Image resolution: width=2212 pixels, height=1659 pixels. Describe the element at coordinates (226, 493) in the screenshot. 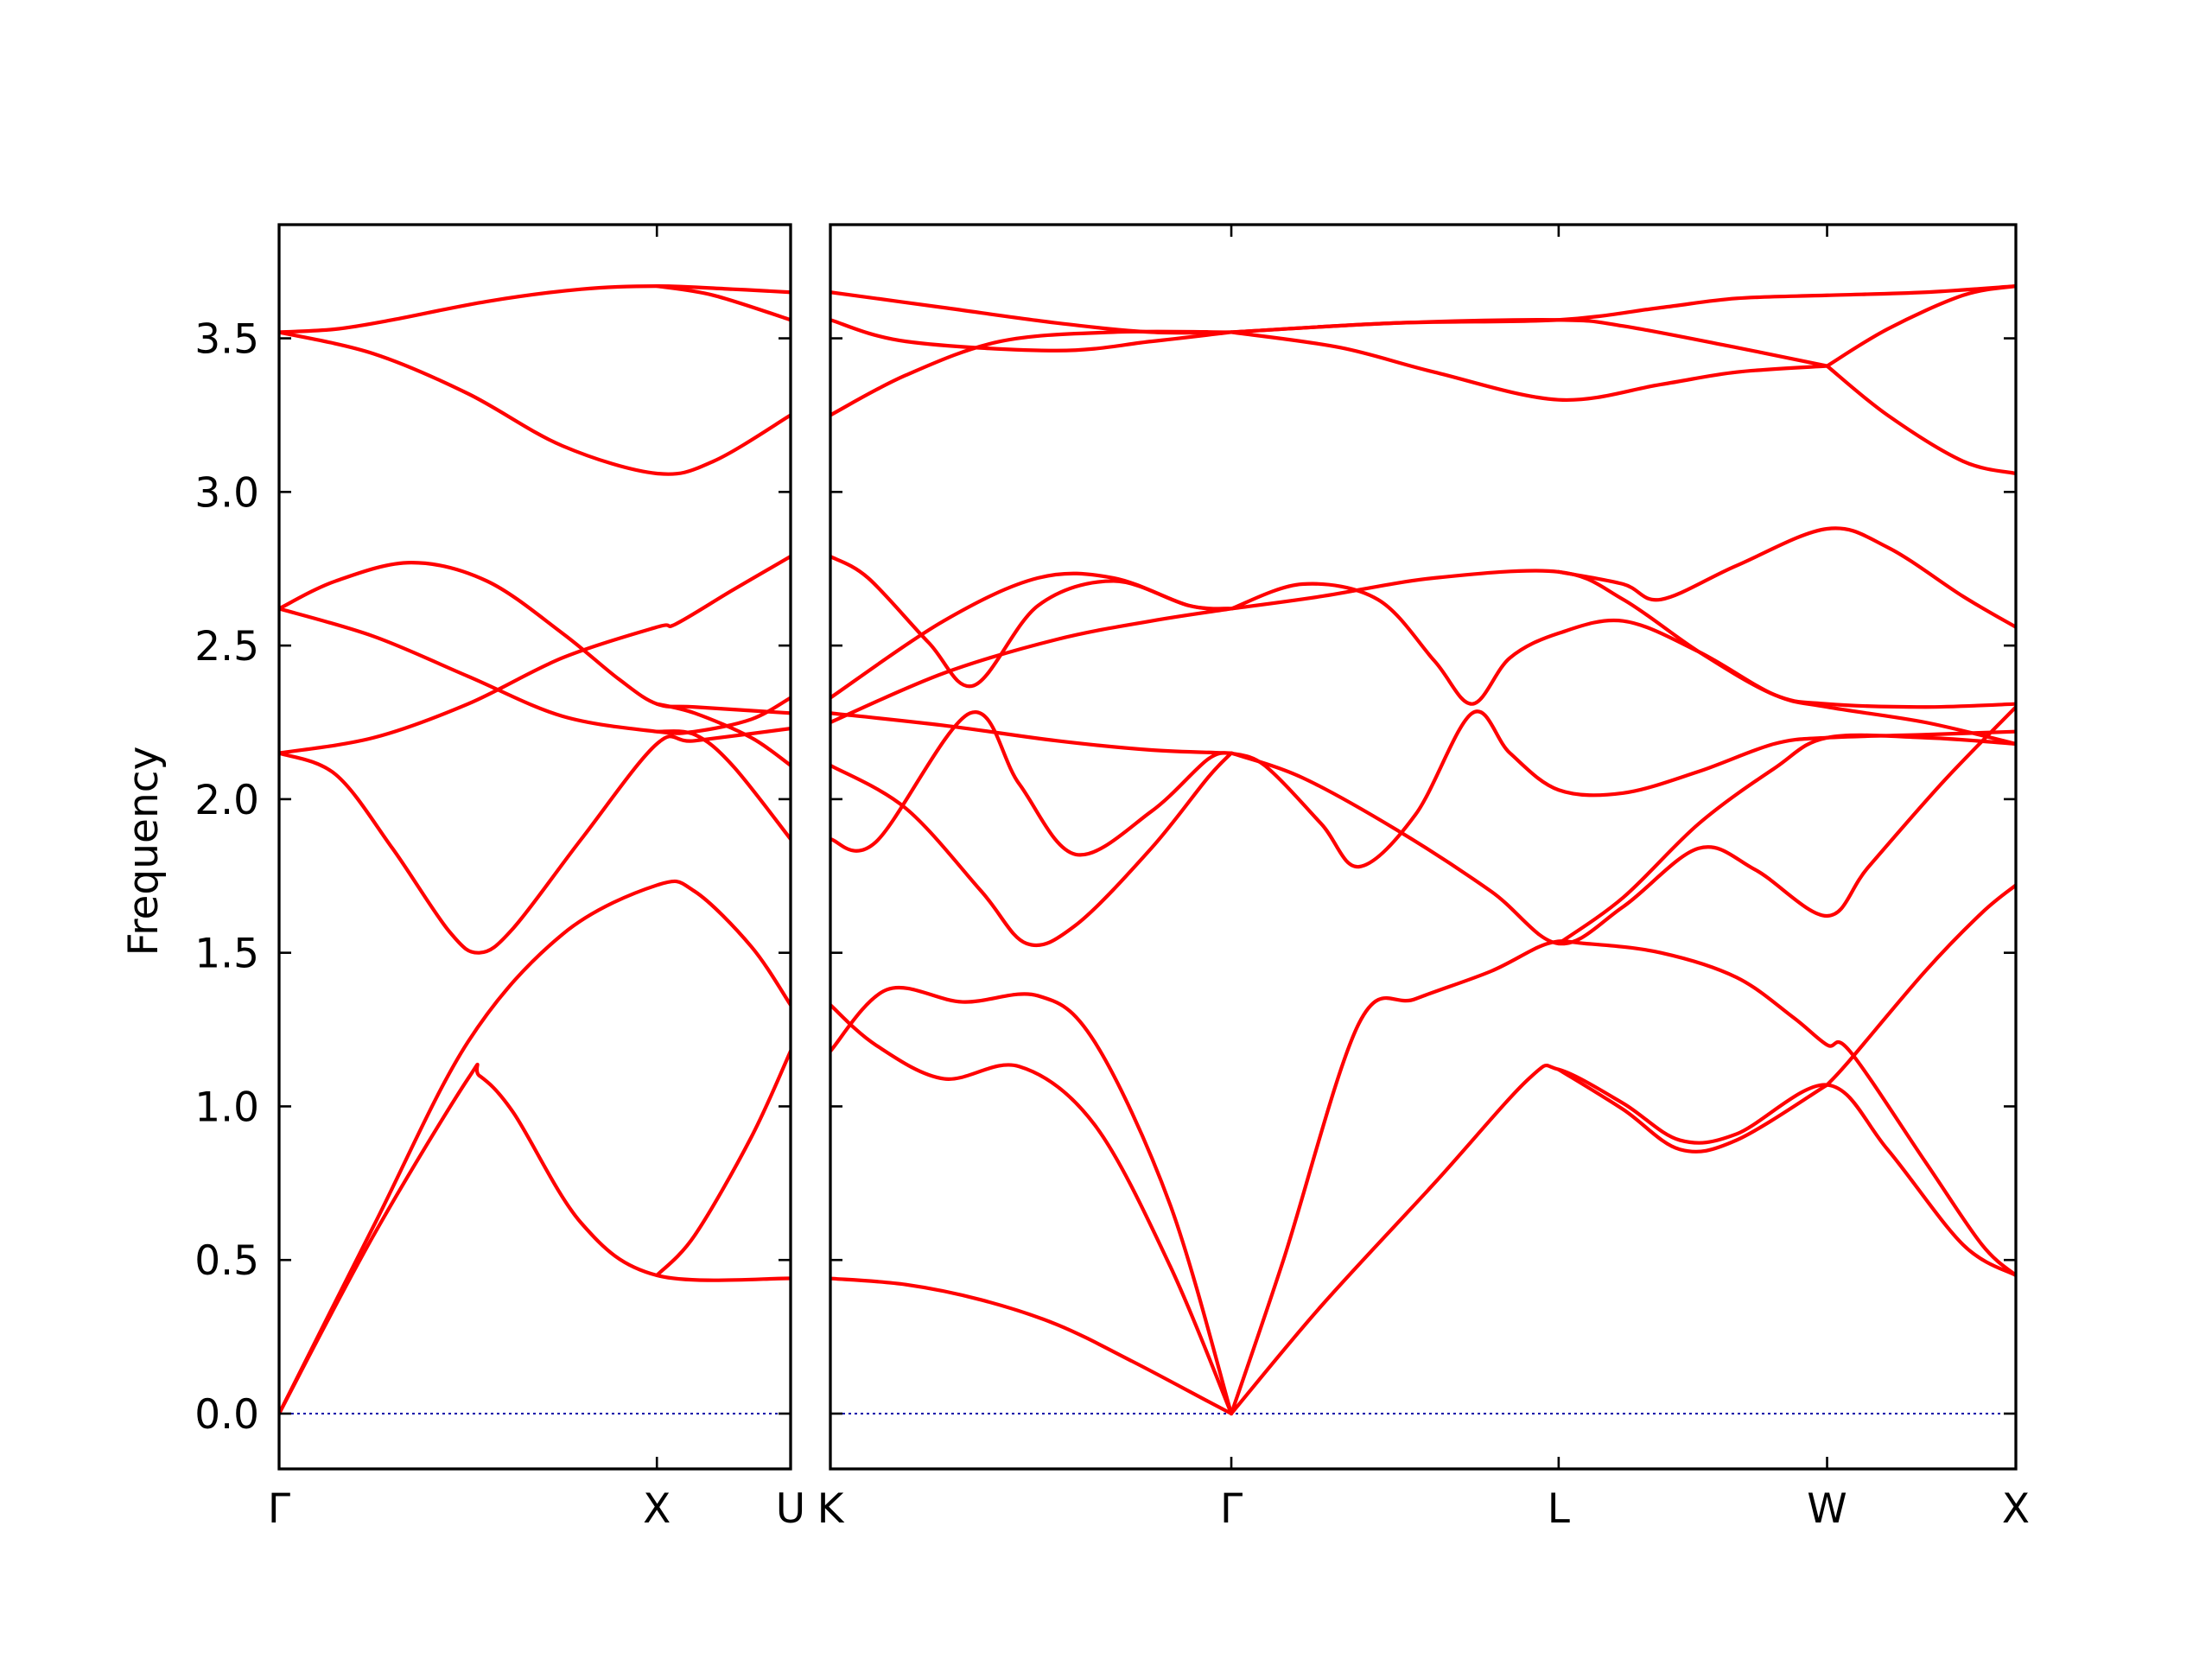

I see `y-tick-label: 3.0` at that location.